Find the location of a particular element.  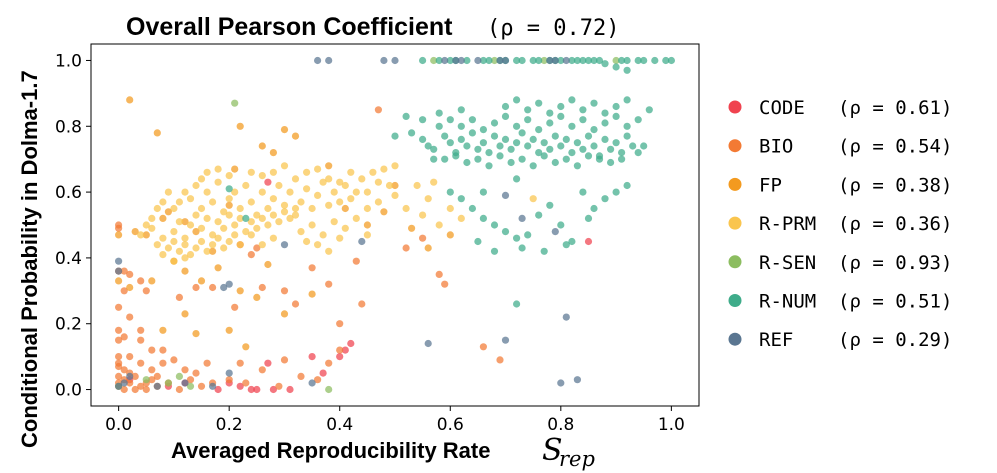

legend-label: R-NUM is located at coordinates (787, 302).